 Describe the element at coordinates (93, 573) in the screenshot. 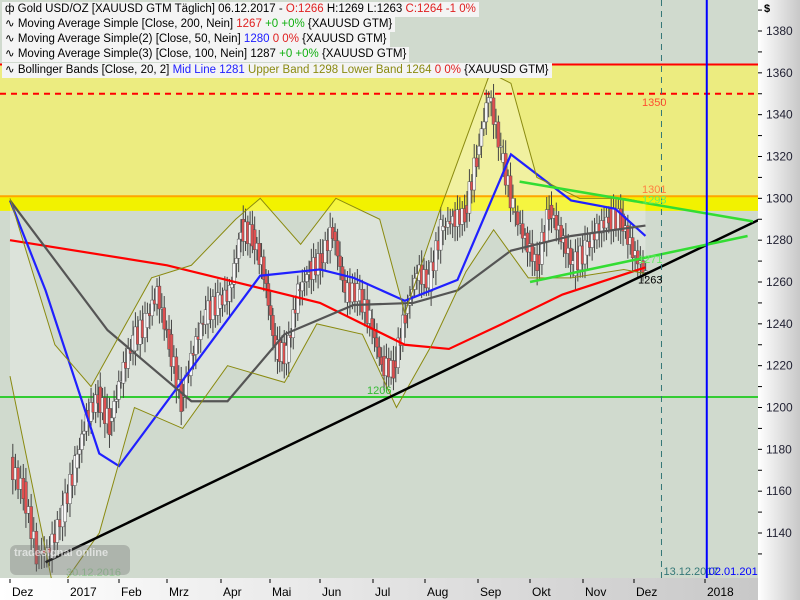

I see `label-30-12-2016: 30.12.2016` at that location.